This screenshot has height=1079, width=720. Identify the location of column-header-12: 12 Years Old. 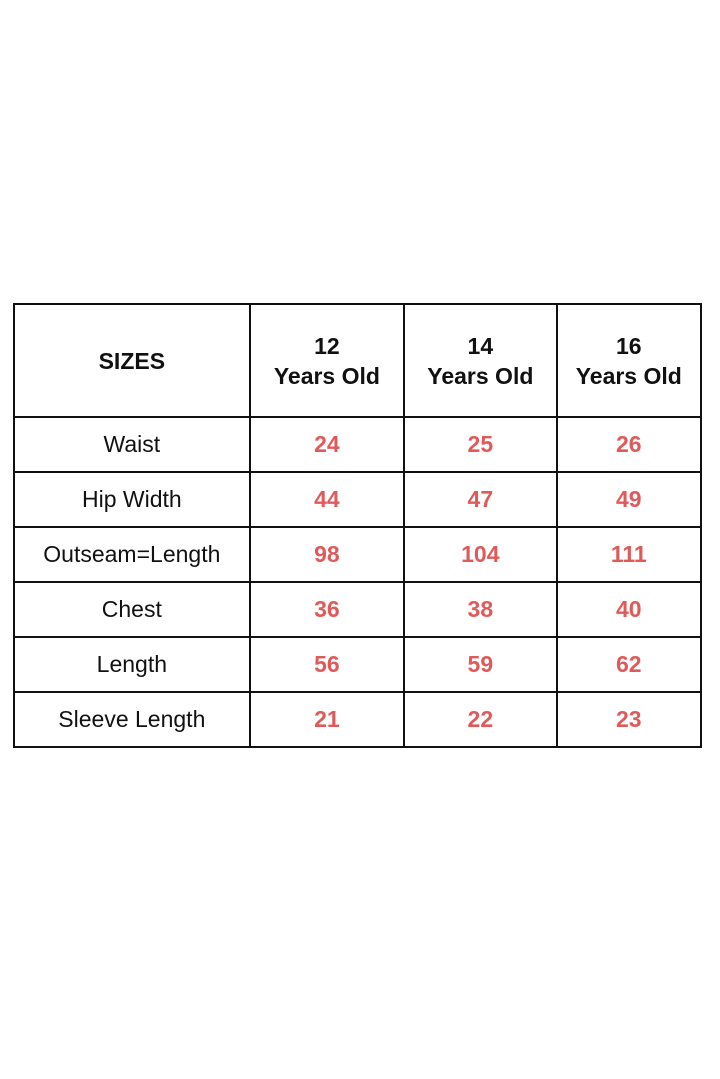
(327, 360).